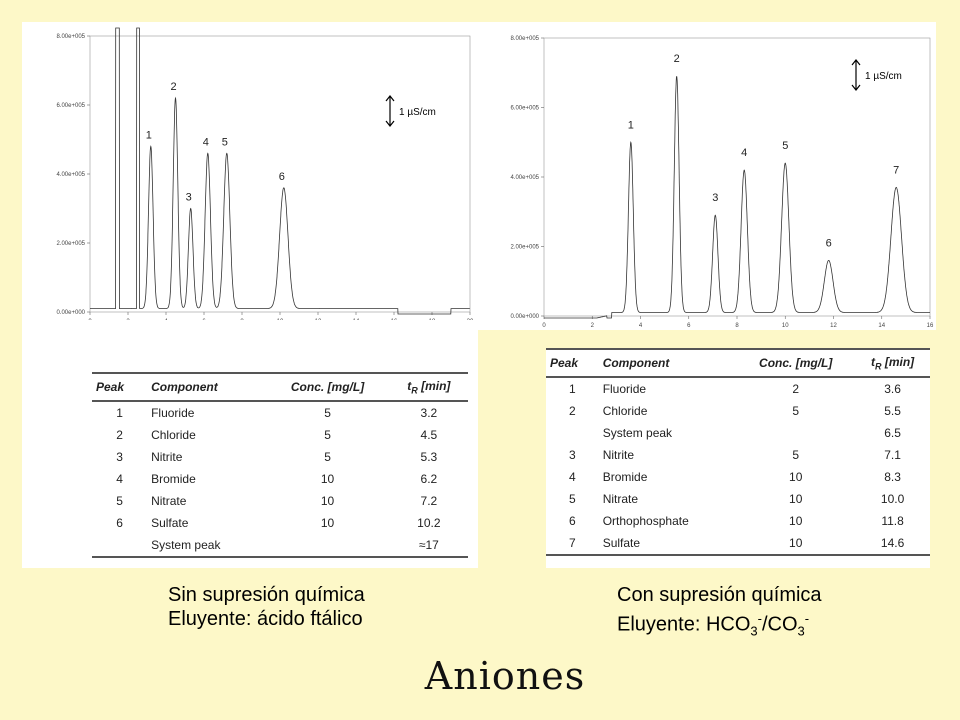 The height and width of the screenshot is (720, 960). Describe the element at coordinates (280, 435) in the screenshot. I see `table-row: 2 Chloride 5 4.5` at that location.